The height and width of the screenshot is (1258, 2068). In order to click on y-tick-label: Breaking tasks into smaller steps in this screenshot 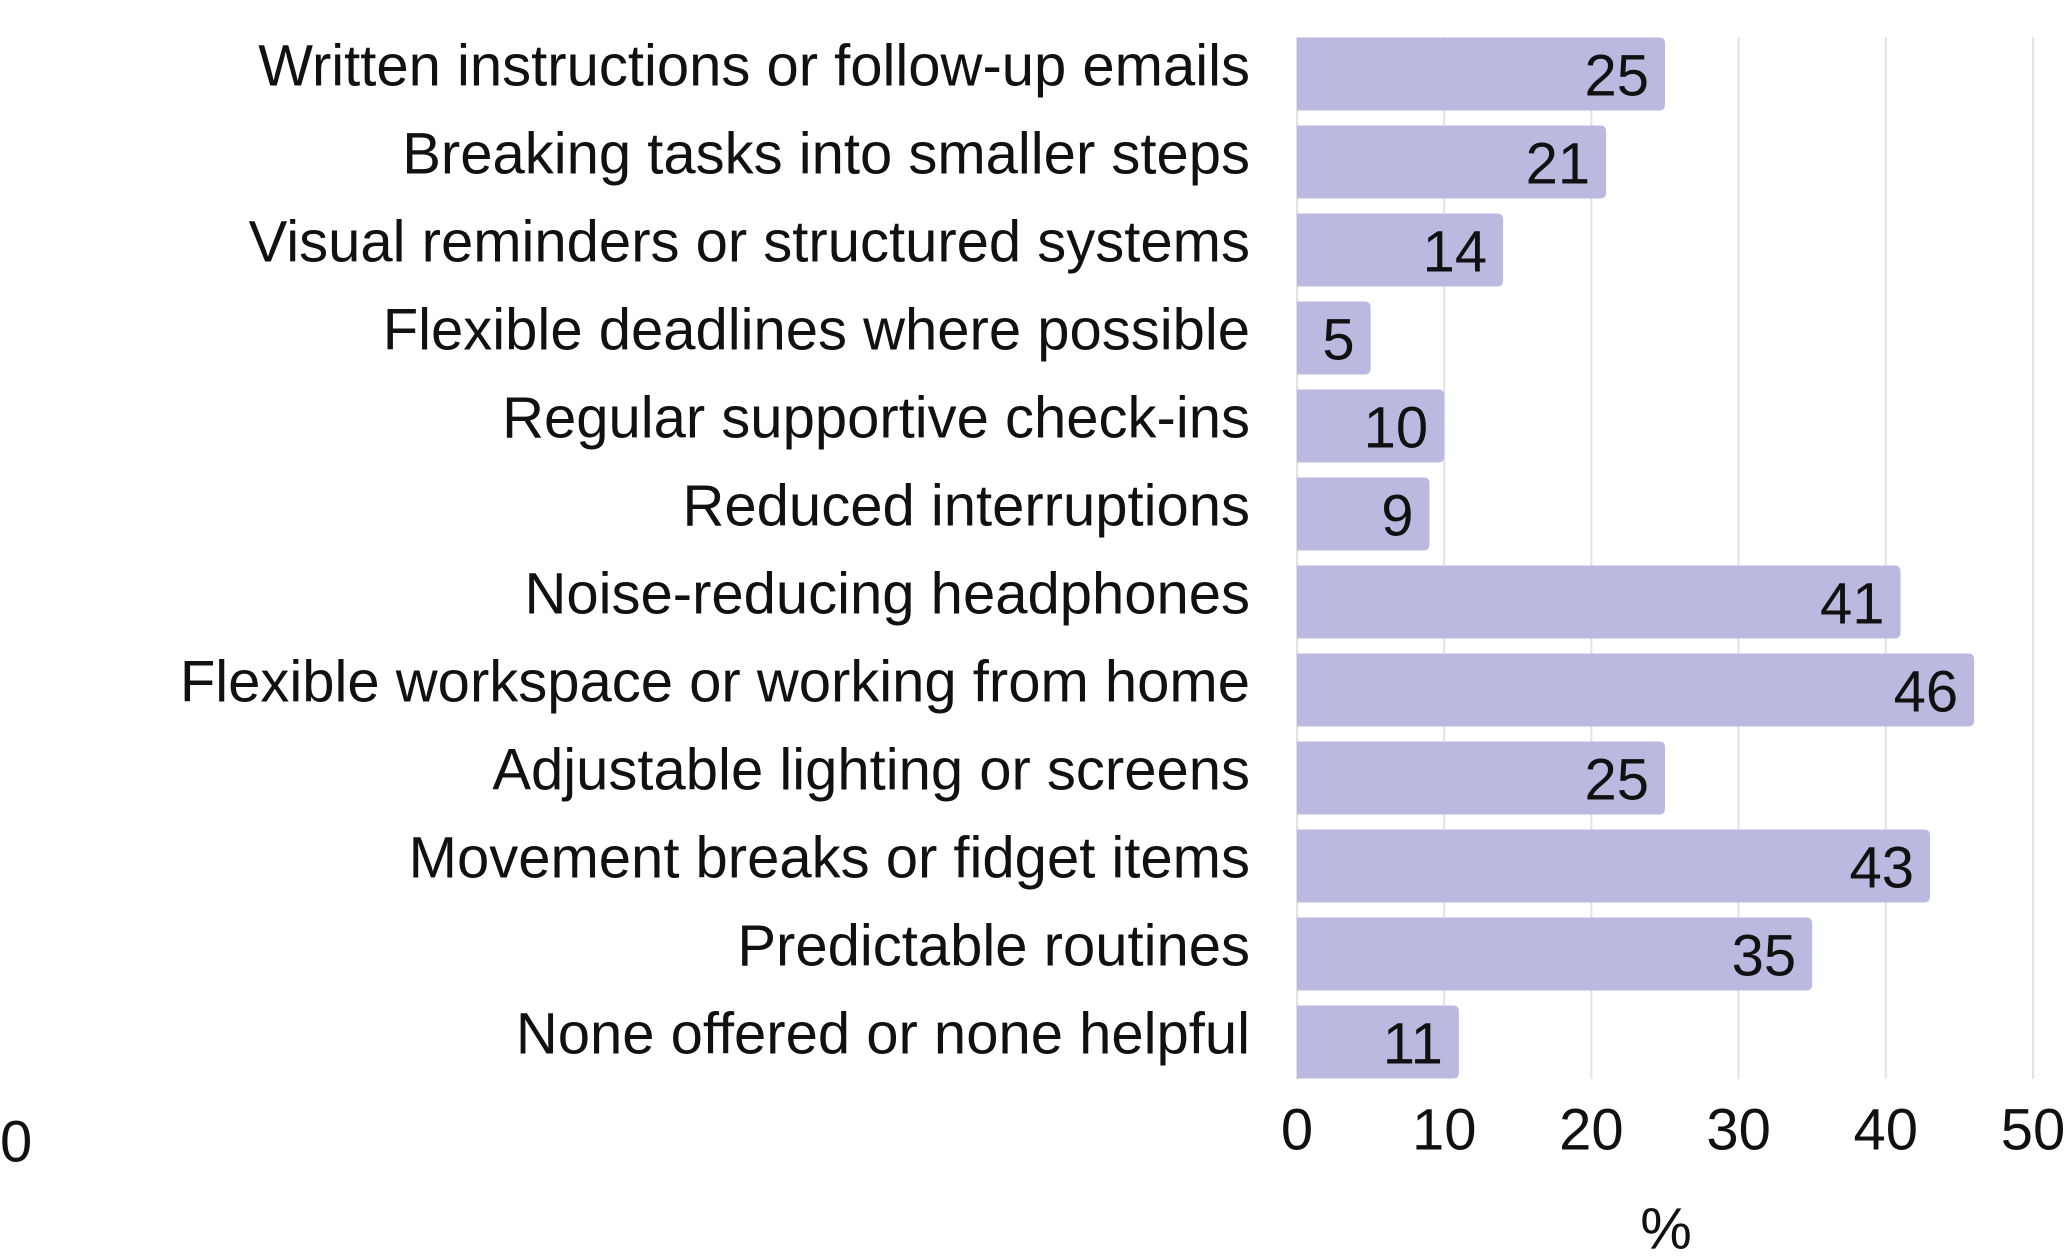, I will do `click(826, 153)`.